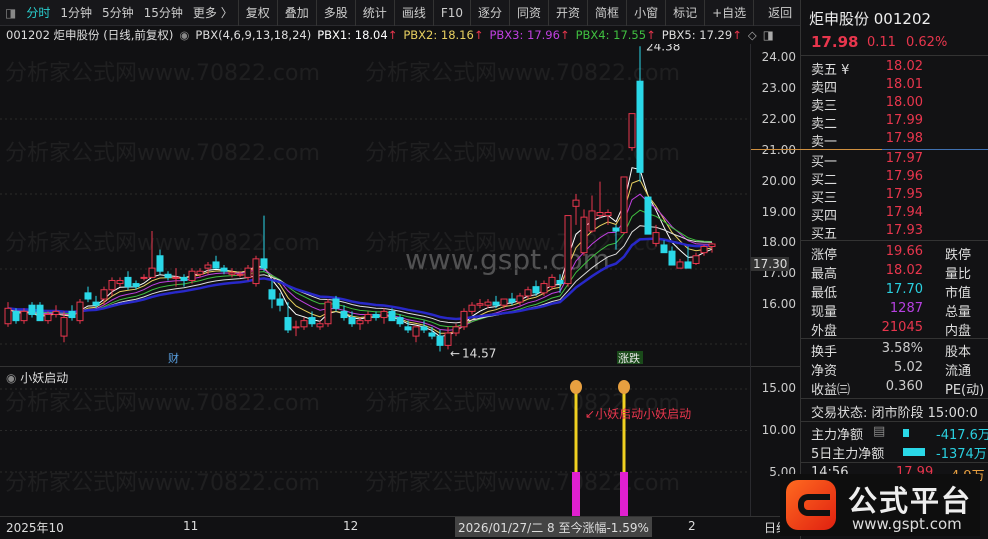 The height and width of the screenshot is (539, 988). I want to click on sub-indicator-title: ◉ 小妖启动, so click(37, 378).